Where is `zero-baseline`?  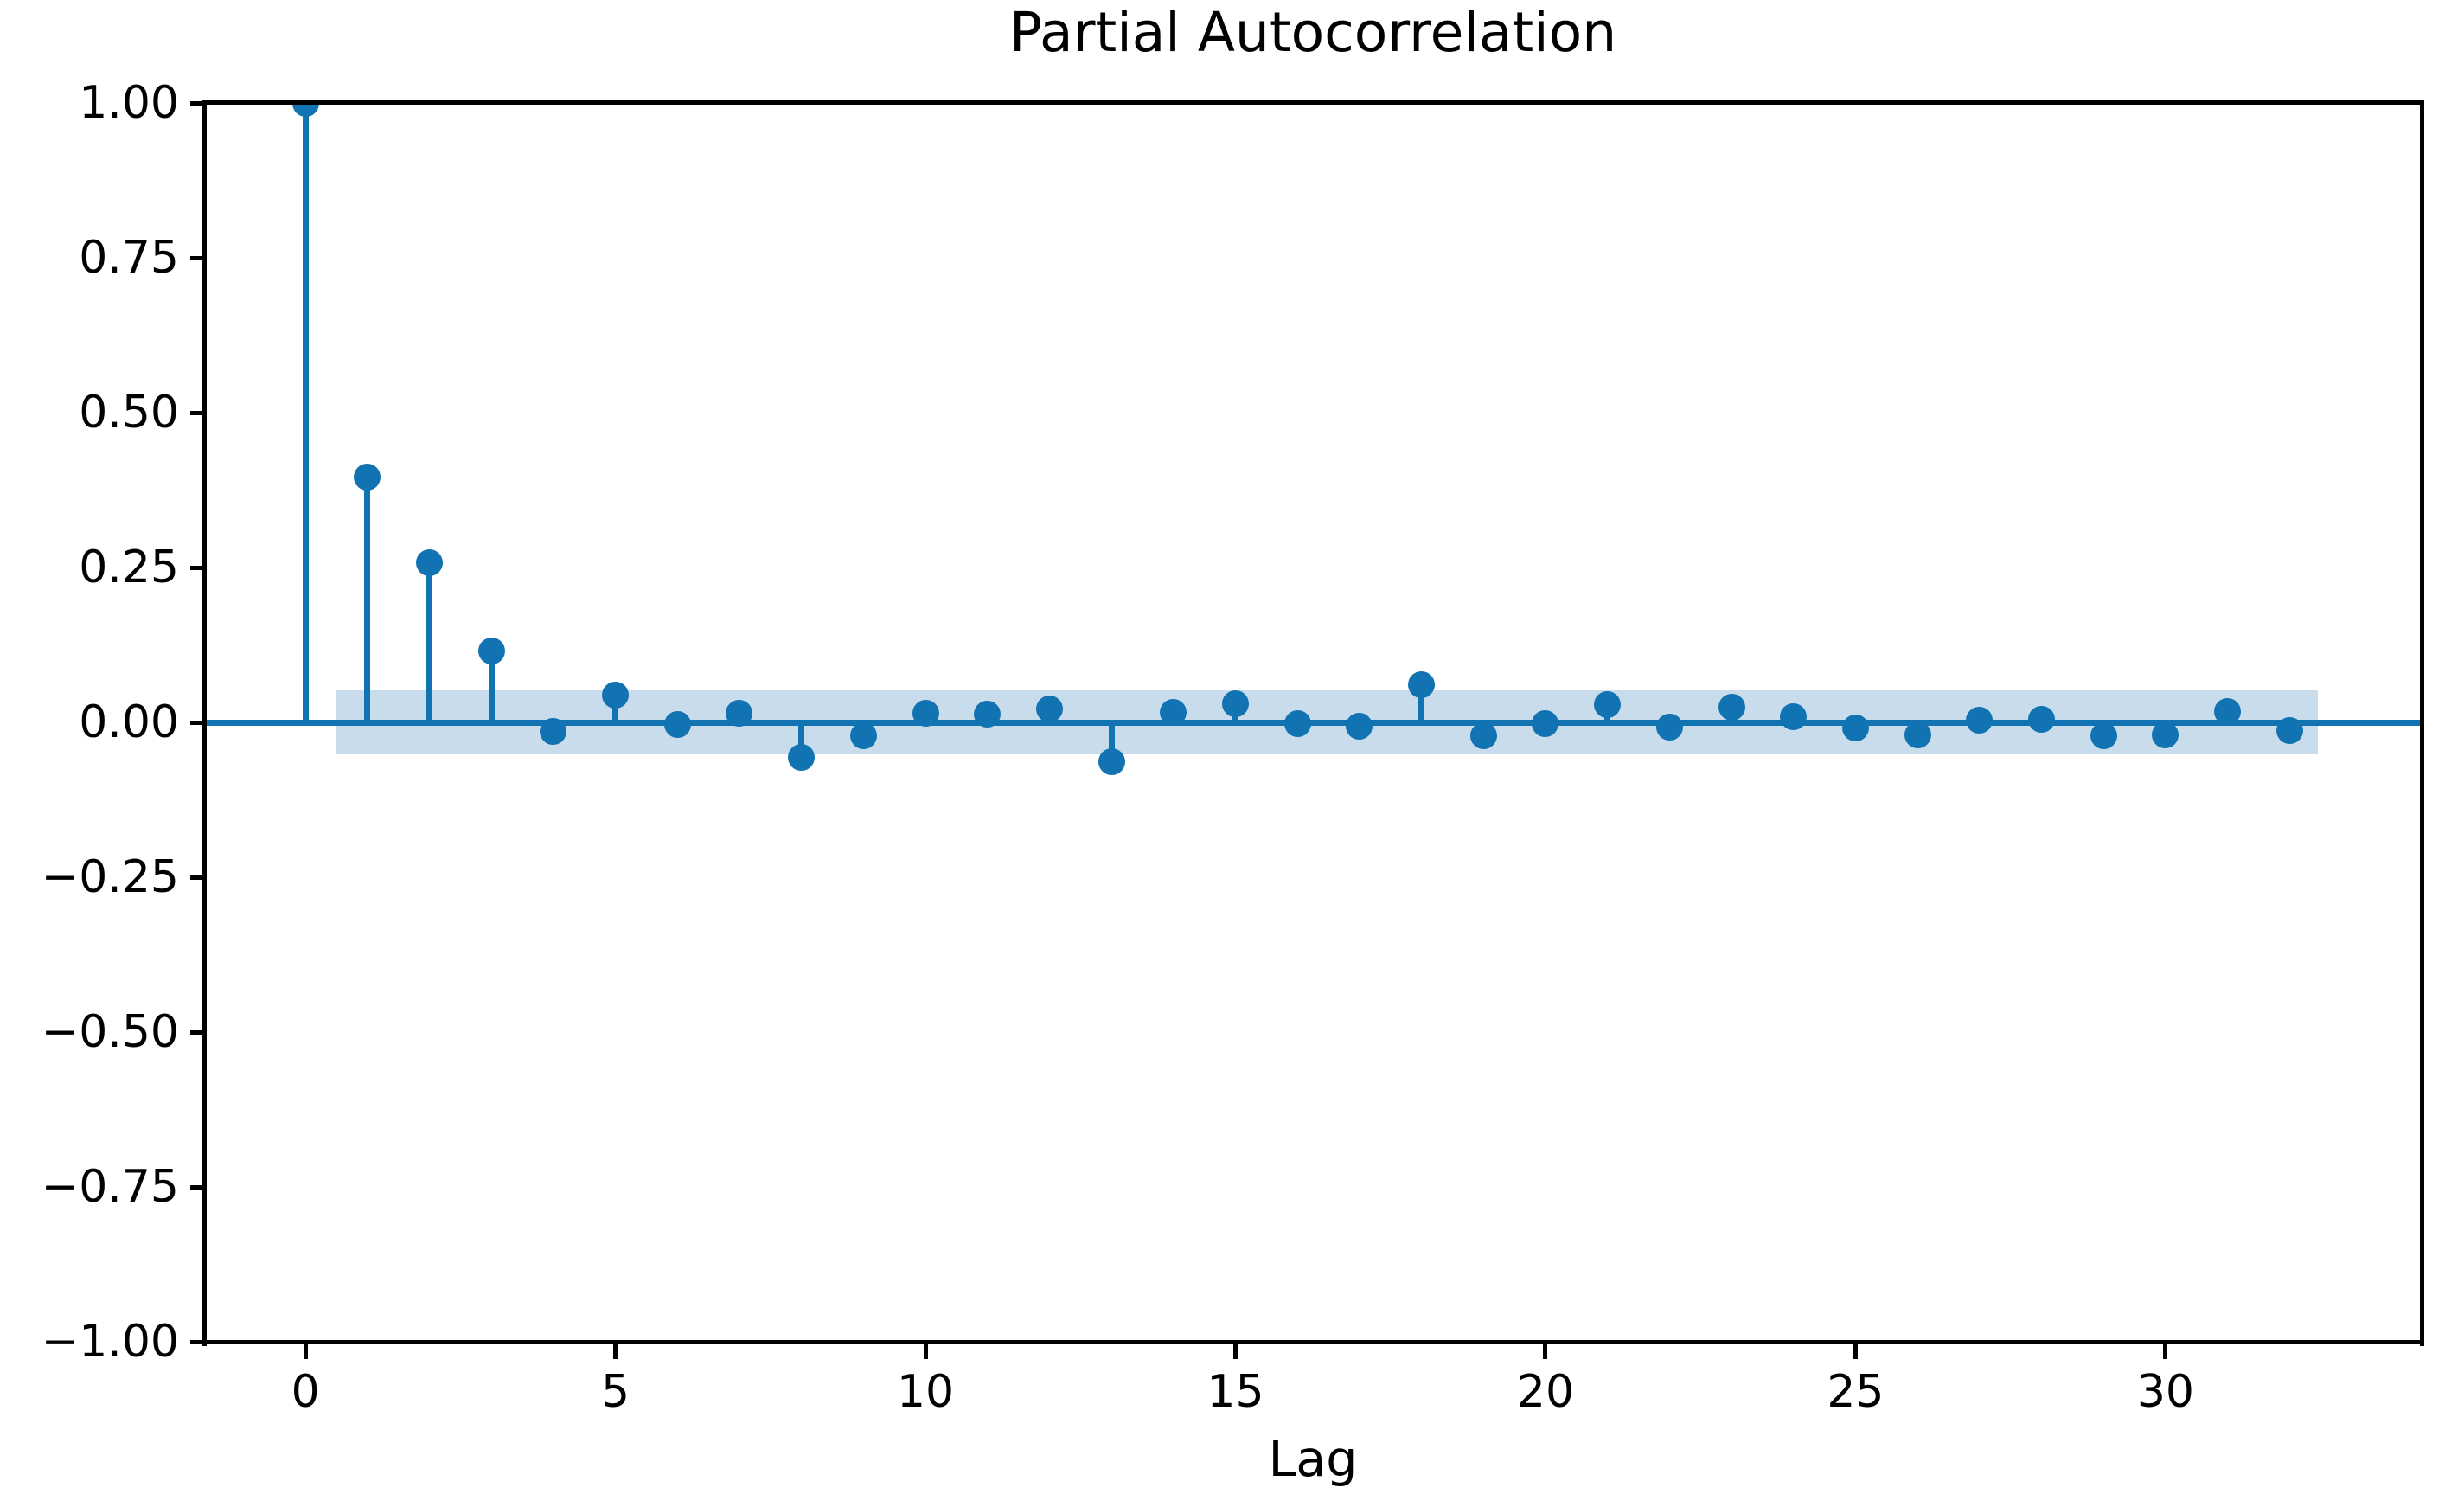
zero-baseline is located at coordinates (1313, 722).